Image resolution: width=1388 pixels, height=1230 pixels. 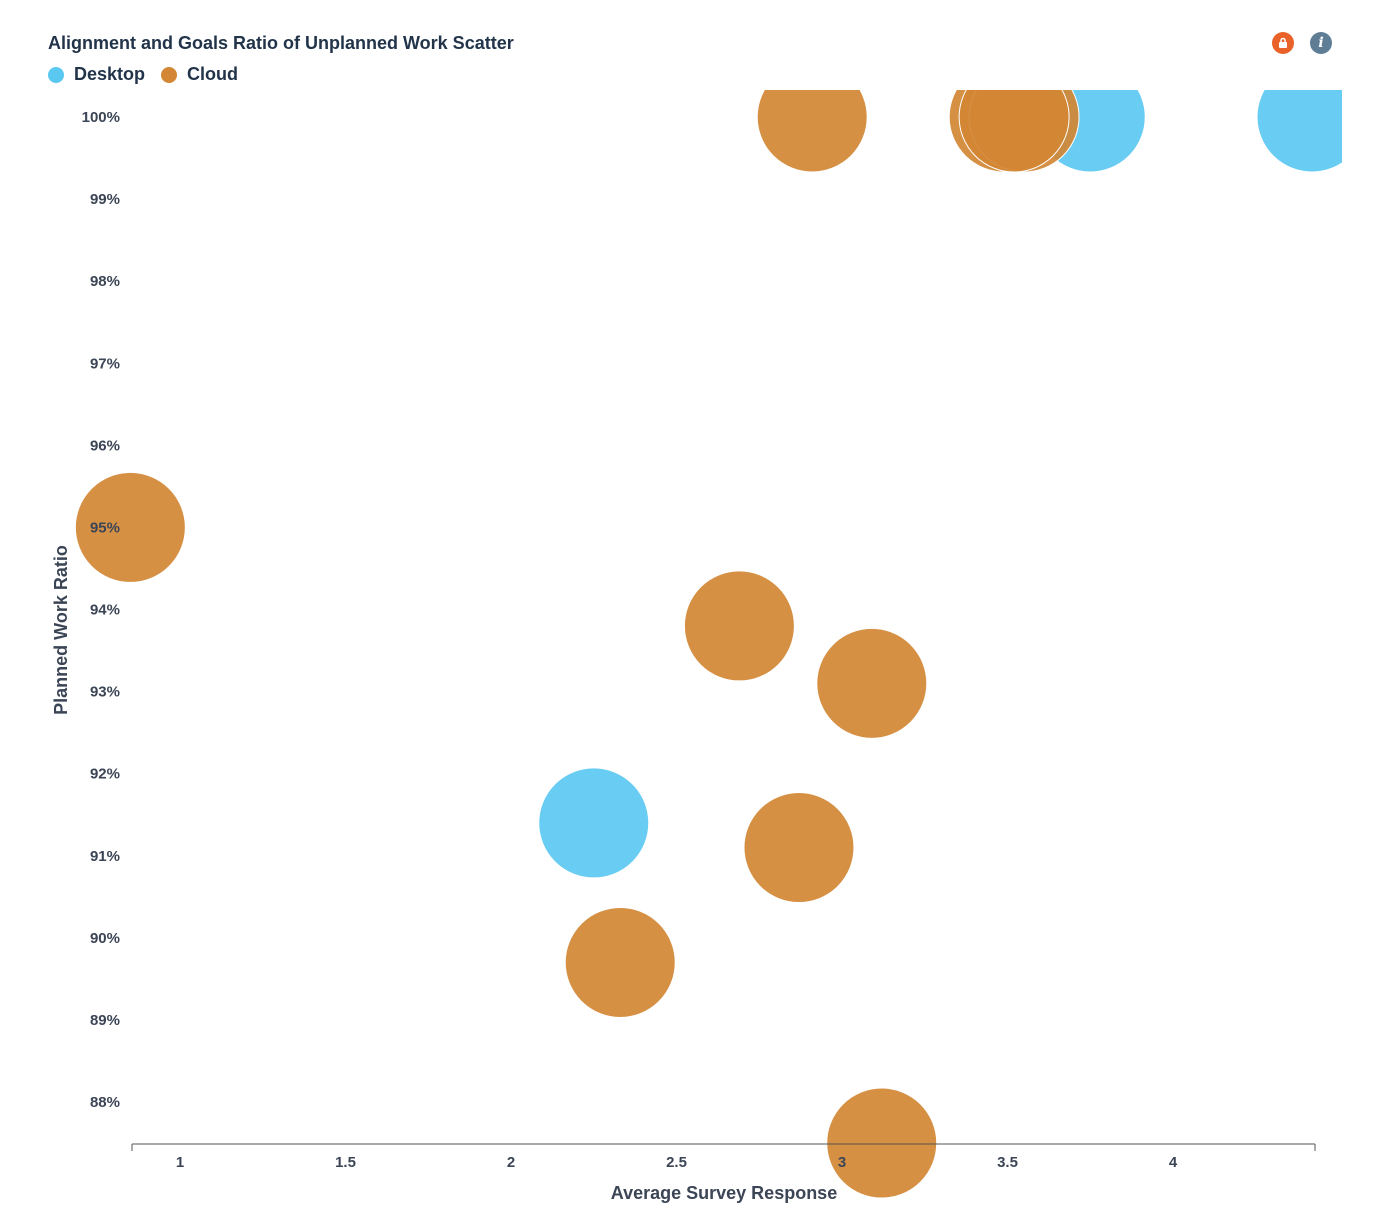 What do you see at coordinates (56, 74) in the screenshot?
I see `legend-swatch-desktop` at bounding box center [56, 74].